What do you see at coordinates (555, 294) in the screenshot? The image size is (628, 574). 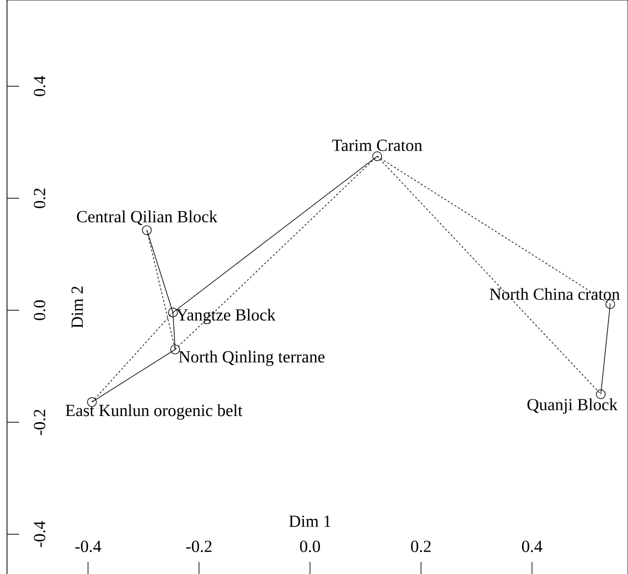 I see `annotation: North China craton` at bounding box center [555, 294].